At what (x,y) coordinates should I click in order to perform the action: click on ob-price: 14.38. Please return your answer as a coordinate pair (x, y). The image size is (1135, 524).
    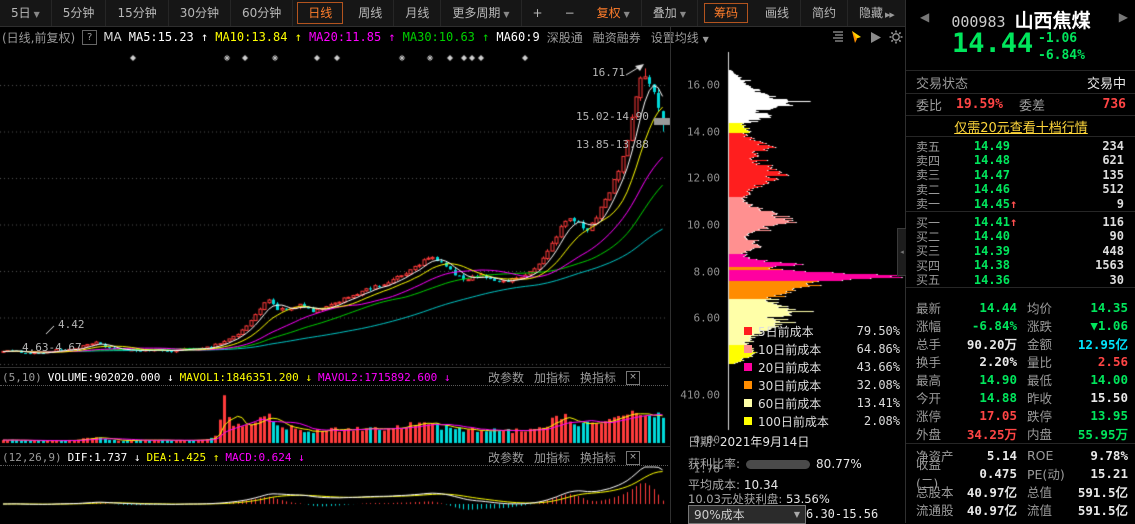
    Looking at the image, I should click on (991, 265).